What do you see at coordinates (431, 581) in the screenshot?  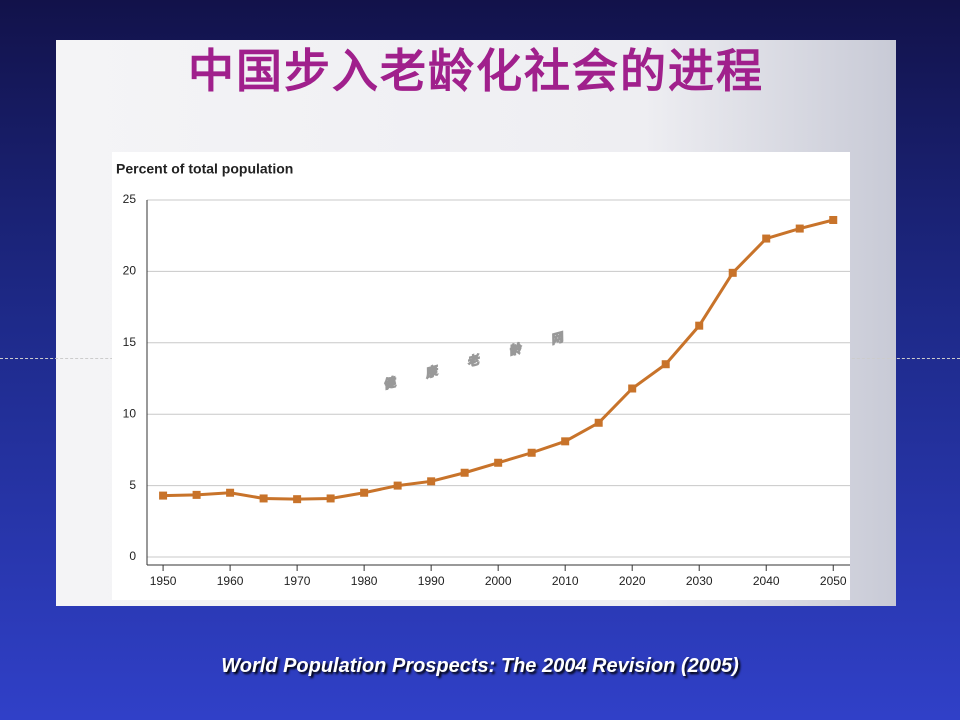 I see `x-tick-label: 1990` at bounding box center [431, 581].